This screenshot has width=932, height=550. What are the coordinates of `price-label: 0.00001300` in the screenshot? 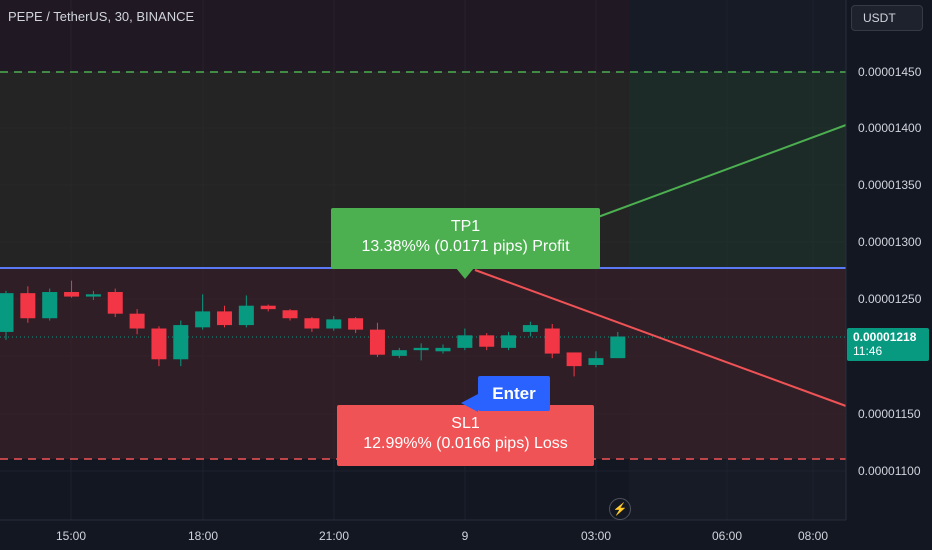 It's located at (890, 242).